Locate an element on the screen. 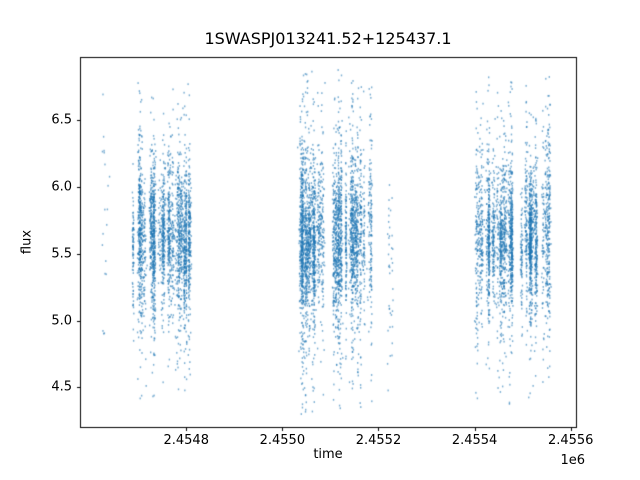  x-tick-label: 2.4548 is located at coordinates (186, 440).